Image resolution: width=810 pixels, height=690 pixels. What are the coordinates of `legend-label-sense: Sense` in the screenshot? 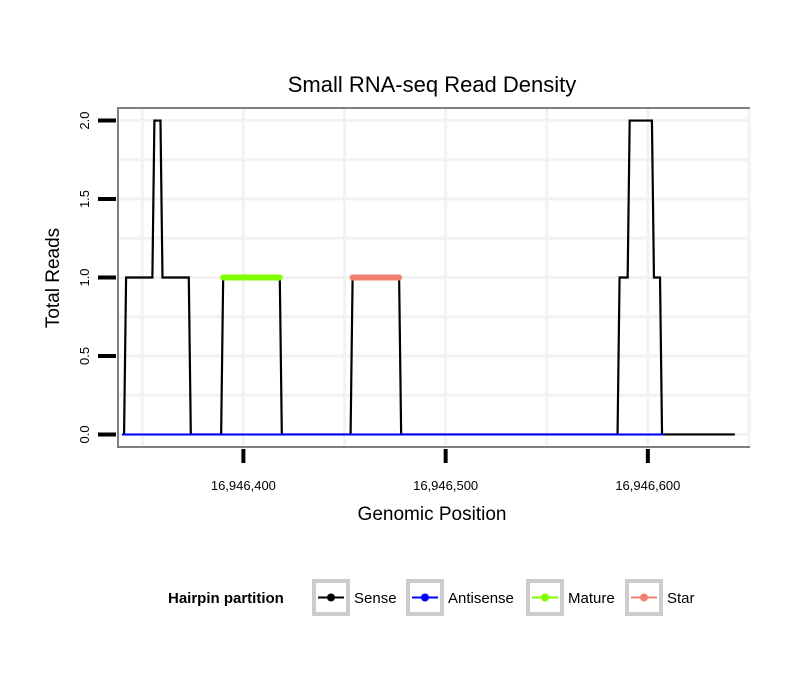 It's located at (375, 598).